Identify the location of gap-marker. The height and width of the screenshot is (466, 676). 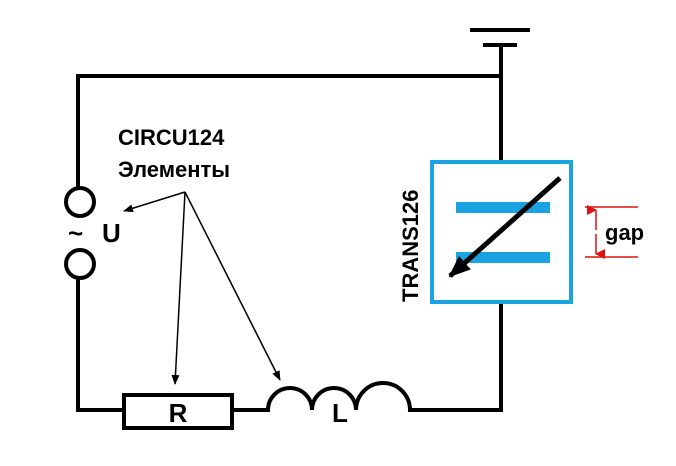
(611, 232).